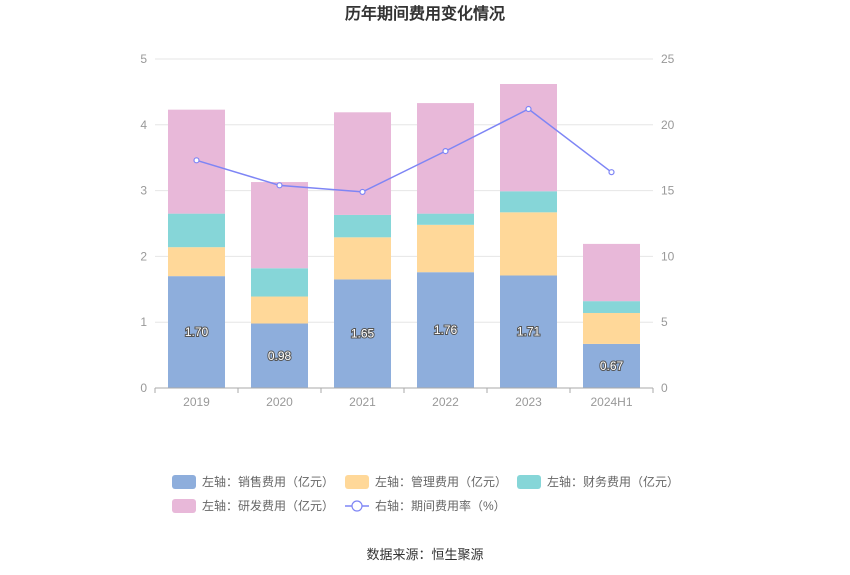 The height and width of the screenshot is (575, 850). What do you see at coordinates (440, 505) in the screenshot?
I see `legend-label: 右轴：期间费用率（%）` at bounding box center [440, 505].